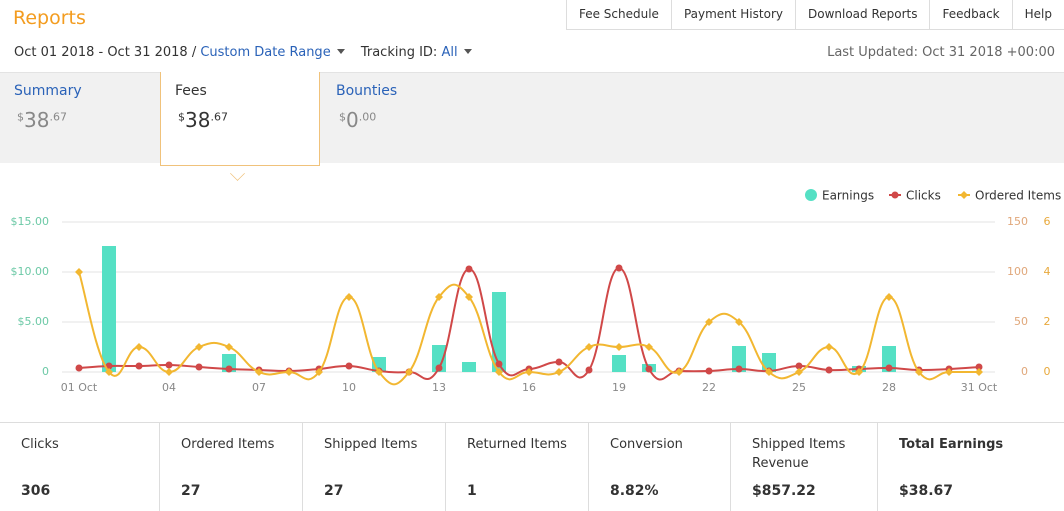 The image size is (1064, 511). What do you see at coordinates (923, 196) in the screenshot?
I see `legend-label: Clicks` at bounding box center [923, 196].